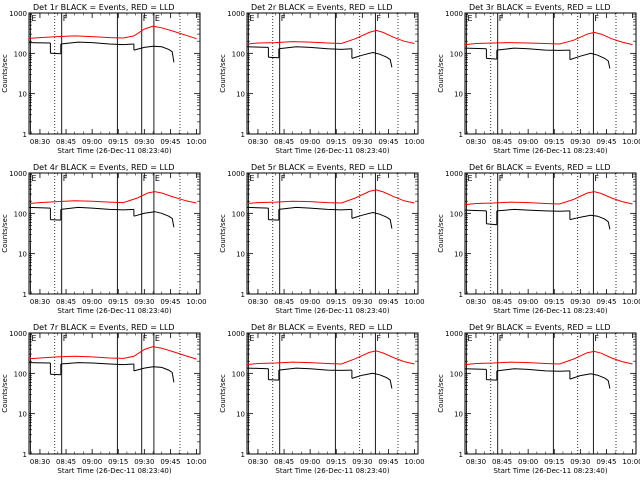  What do you see at coordinates (40, 462) in the screenshot?
I see `x-tick-label: 08:30` at bounding box center [40, 462].